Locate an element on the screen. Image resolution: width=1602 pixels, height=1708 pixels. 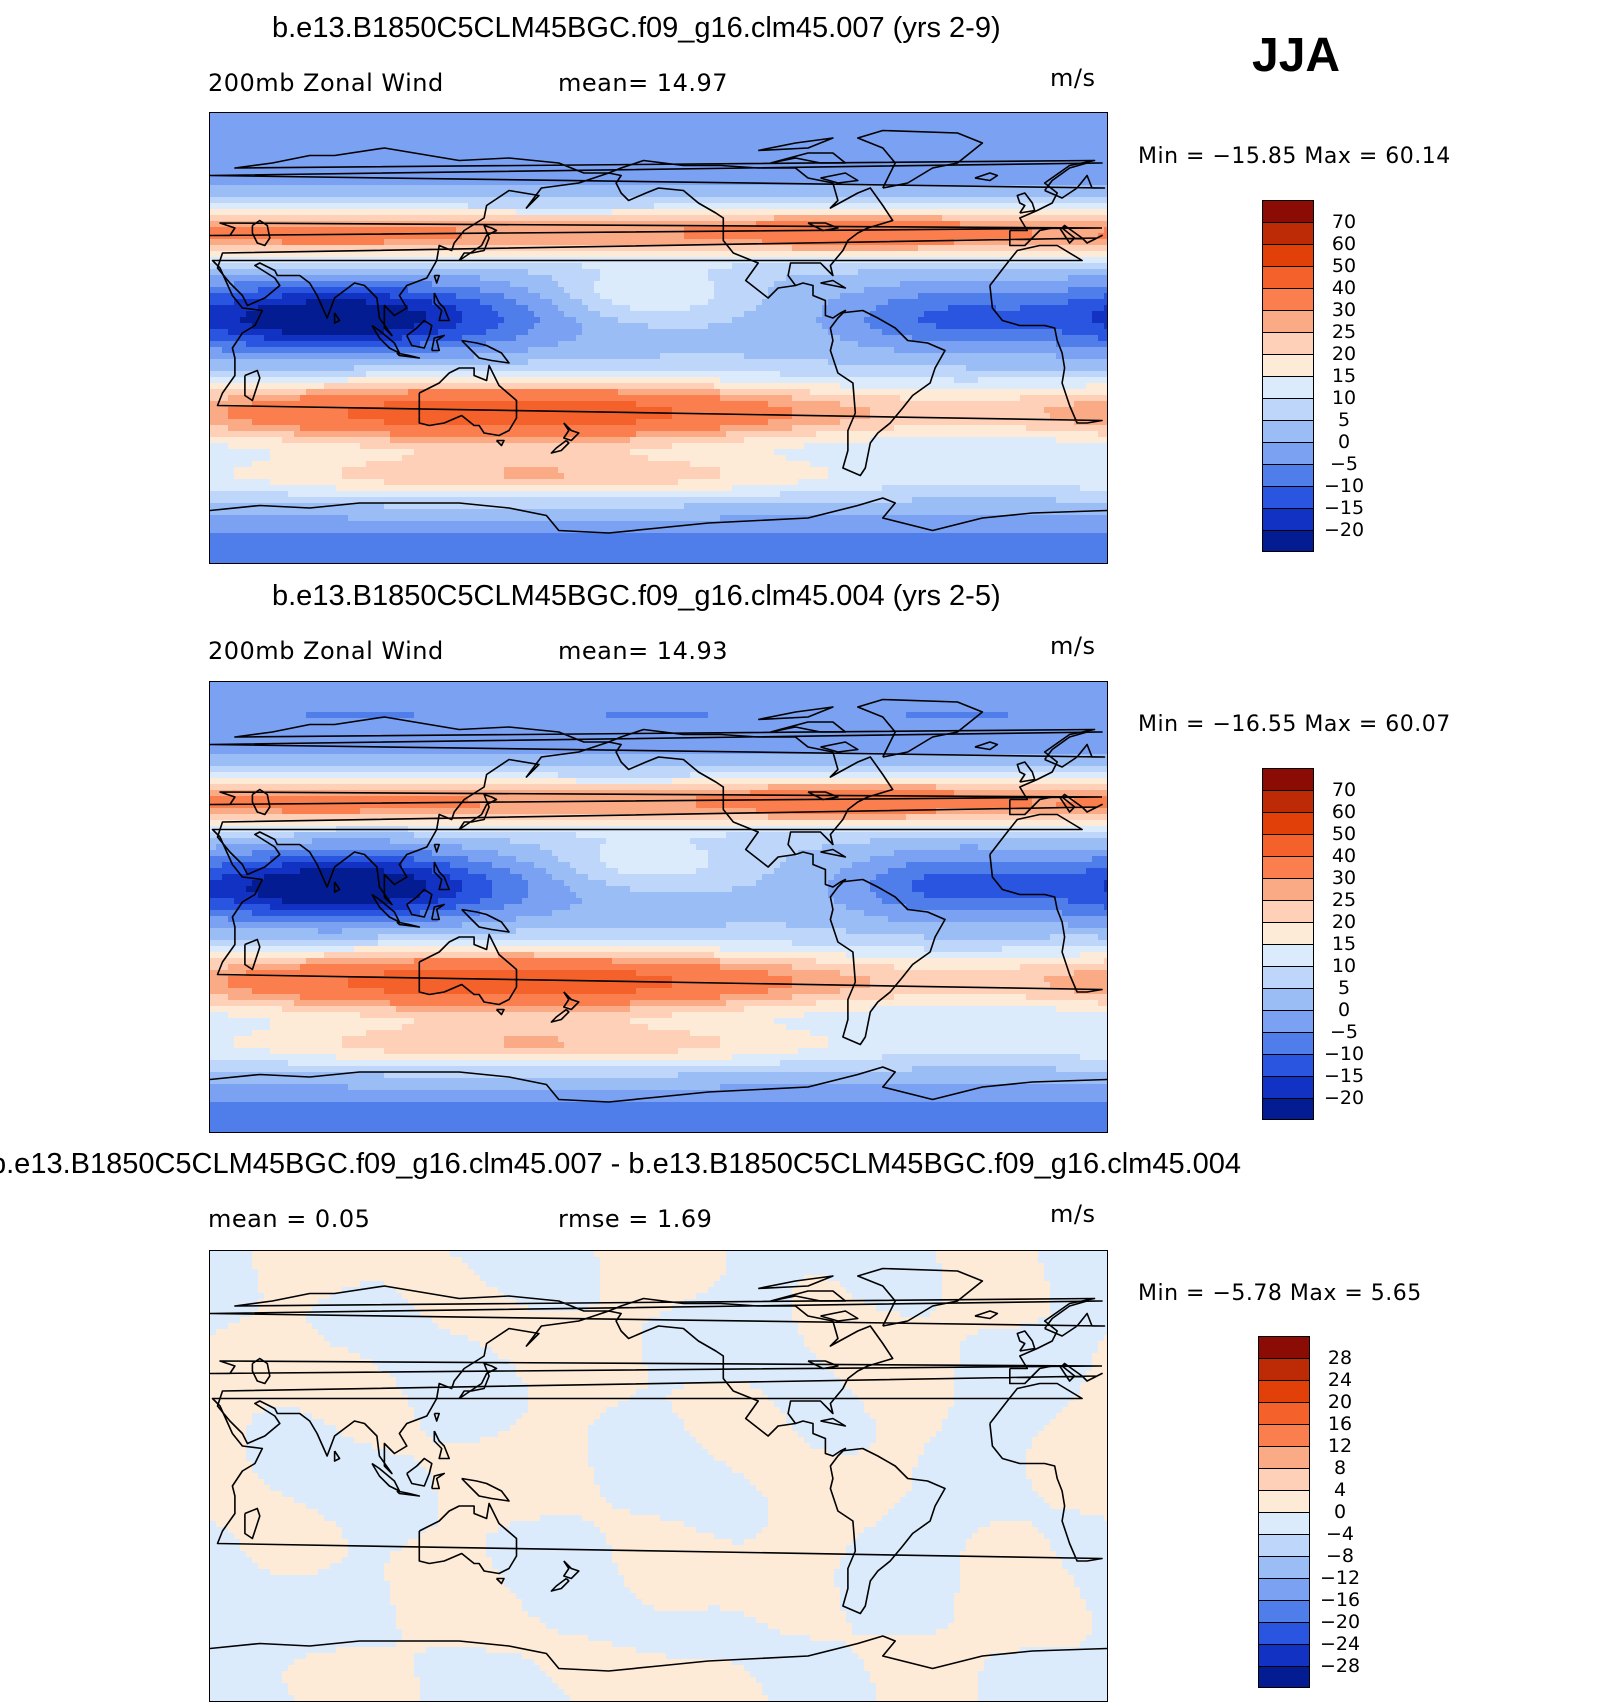
panel-1-mean-label: mean= 14.97 is located at coordinates (643, 83).